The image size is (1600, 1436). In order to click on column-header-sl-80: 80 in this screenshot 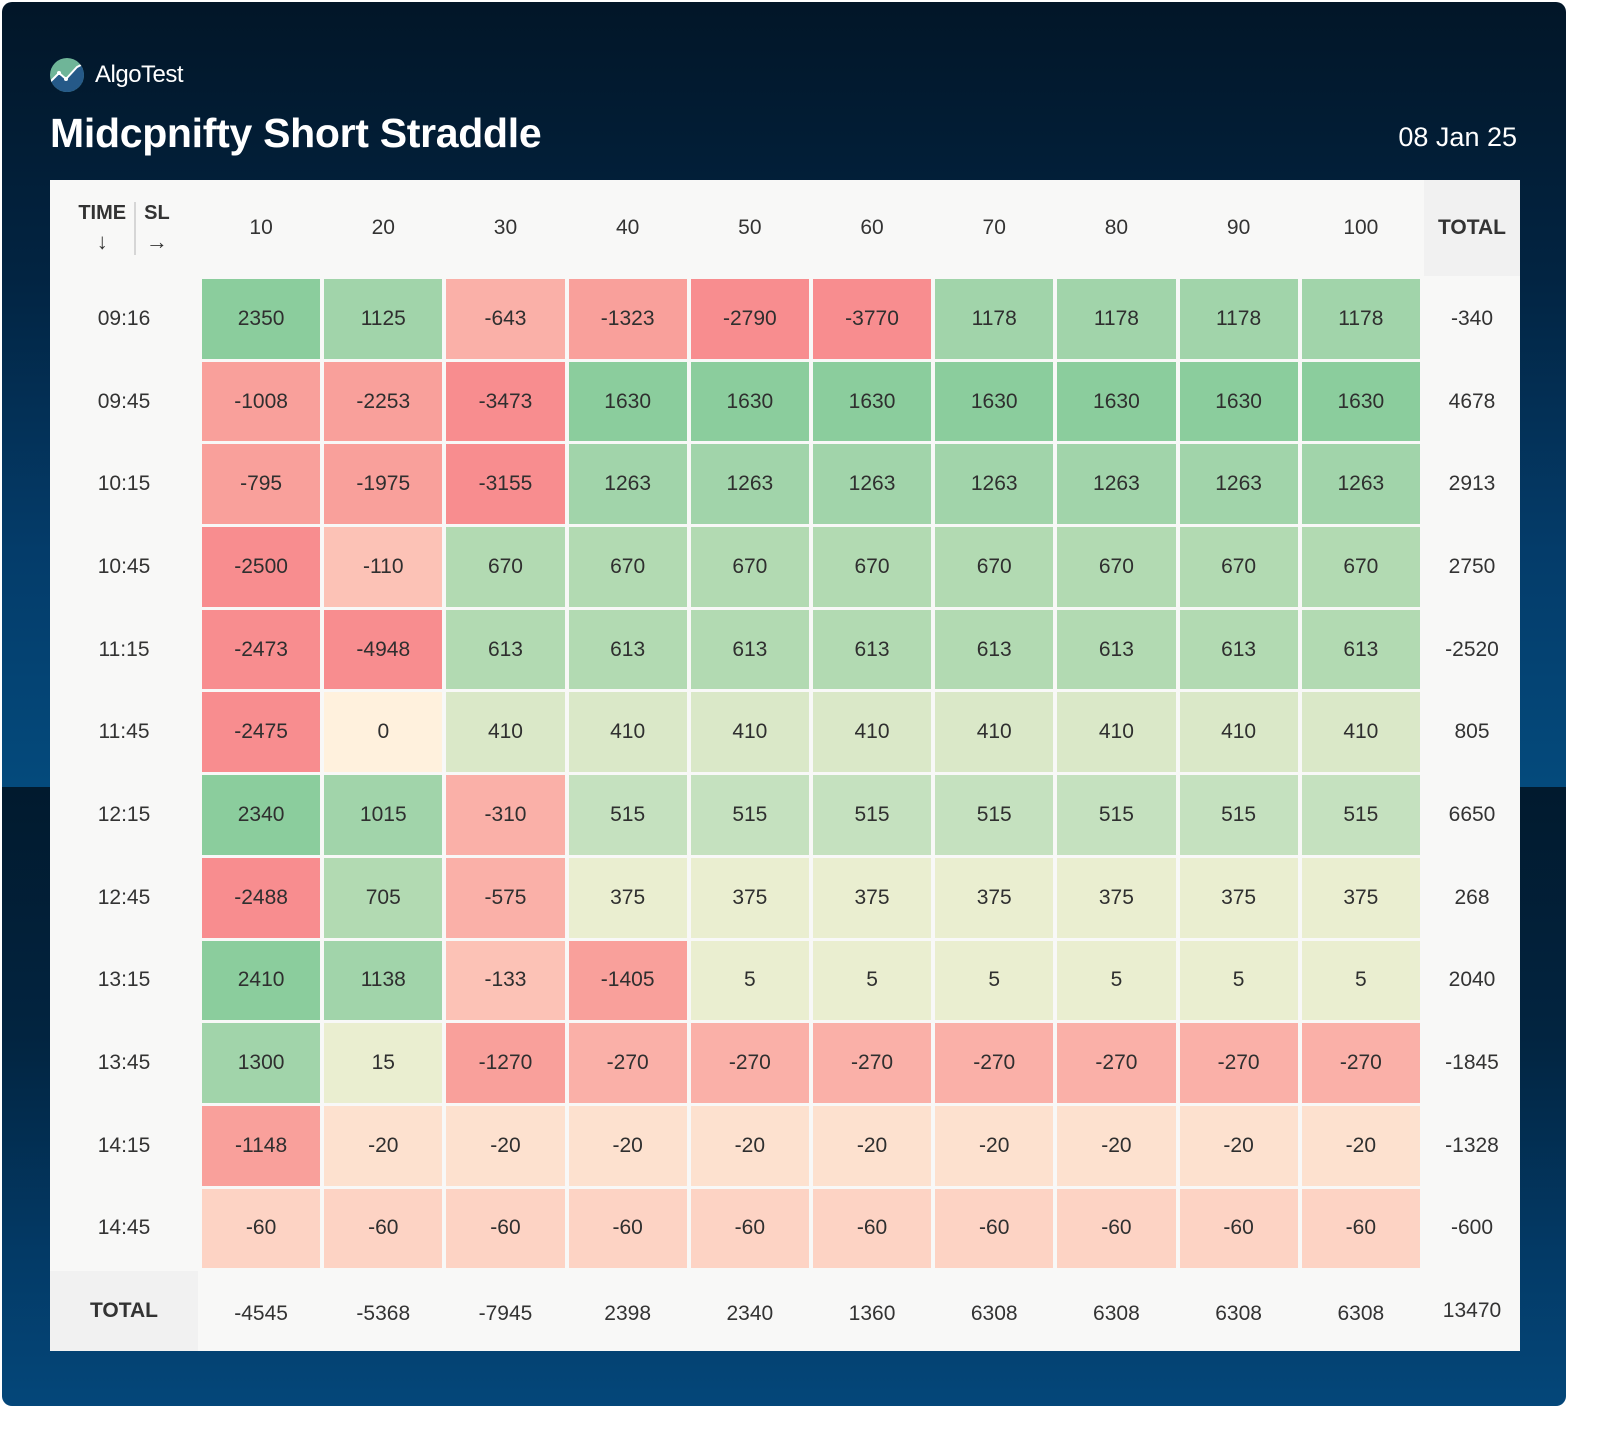, I will do `click(1116, 228)`.